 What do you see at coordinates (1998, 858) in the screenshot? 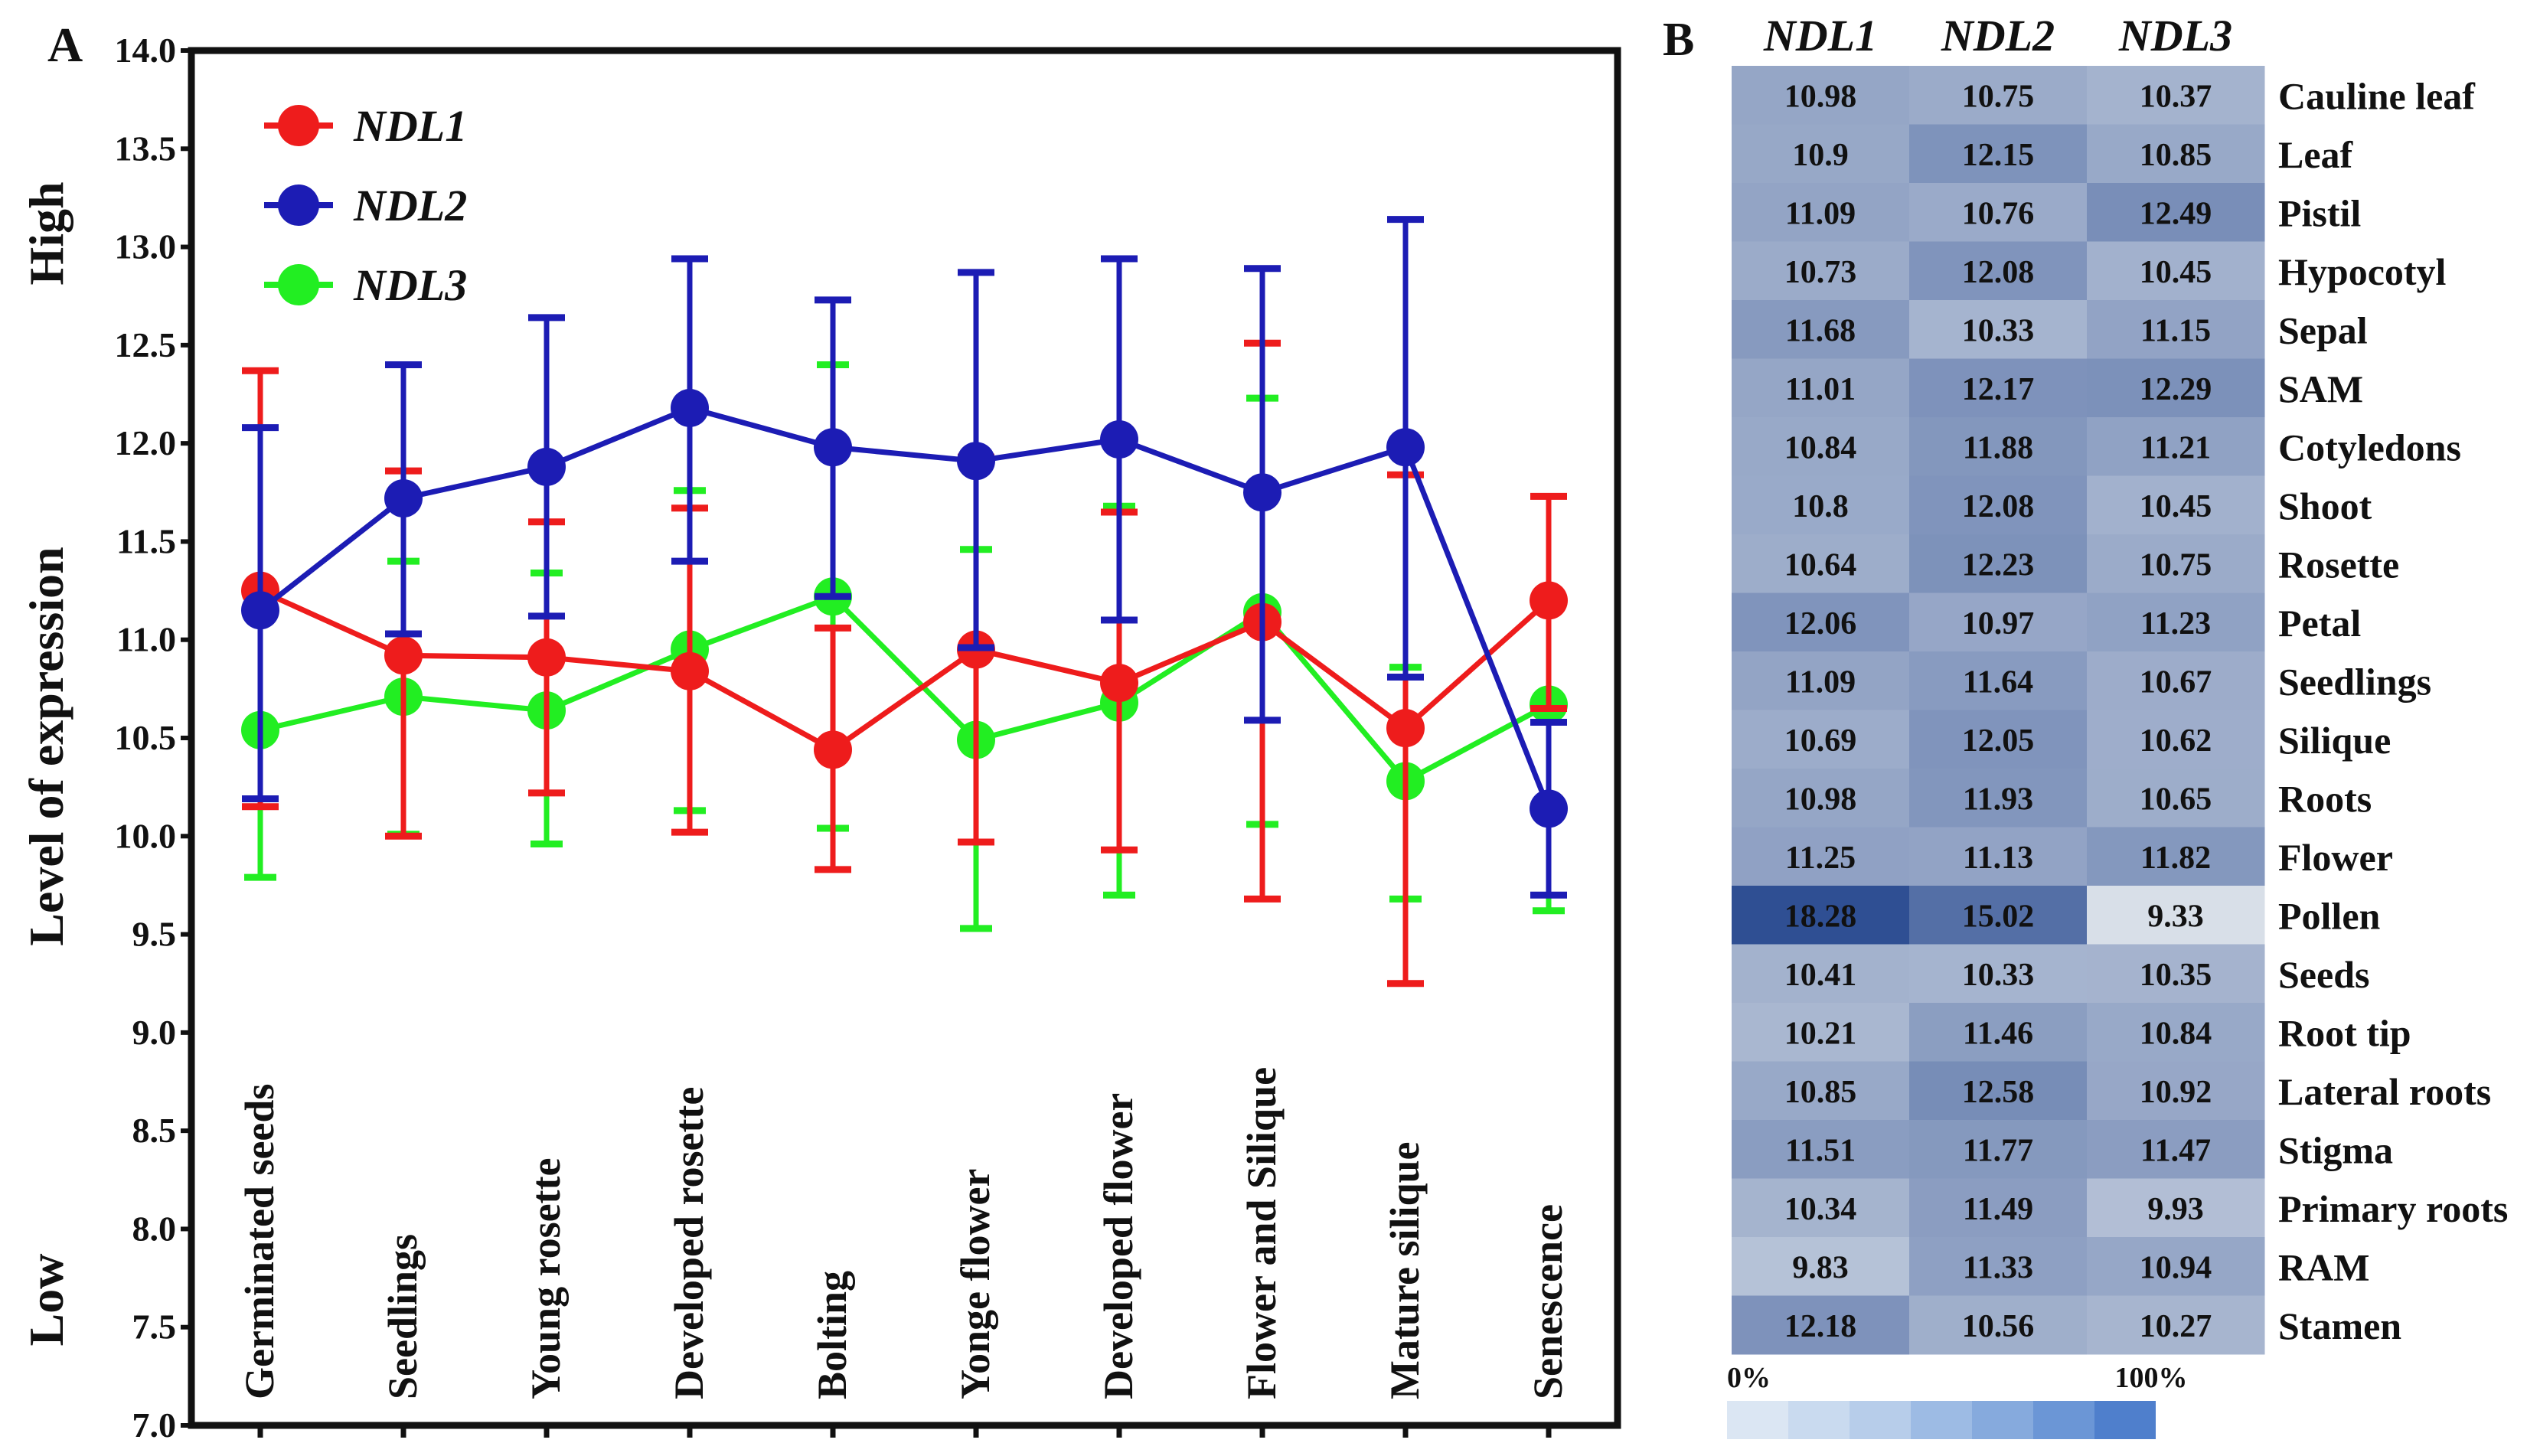
I see `heatmap-cell-value: 11.13` at bounding box center [1998, 858].